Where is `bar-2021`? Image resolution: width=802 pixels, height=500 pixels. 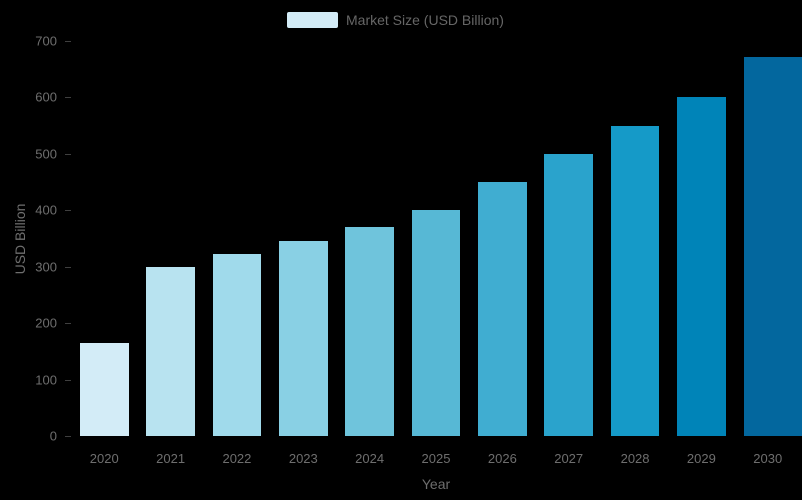
bar-2021 is located at coordinates (170, 351).